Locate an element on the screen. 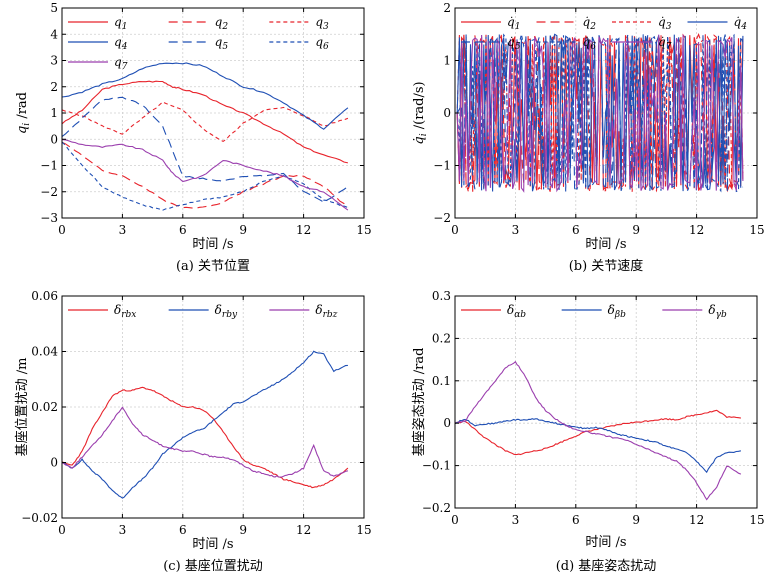 The width and height of the screenshot is (775, 579). y-axis-label: q̇i /(rad/s) is located at coordinates (420, 112).